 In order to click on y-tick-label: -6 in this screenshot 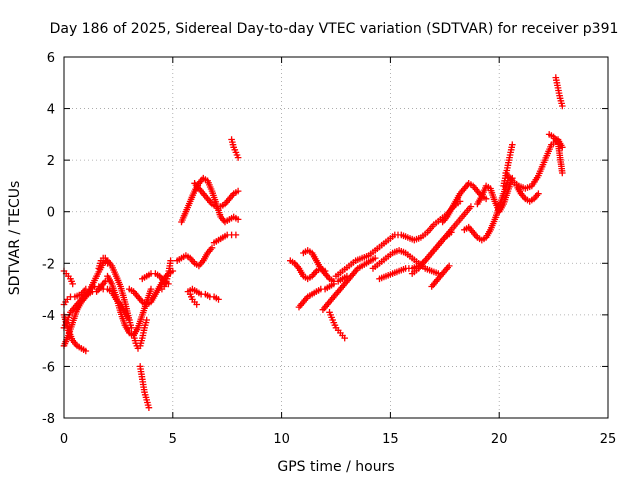, I will do `click(48, 367)`.